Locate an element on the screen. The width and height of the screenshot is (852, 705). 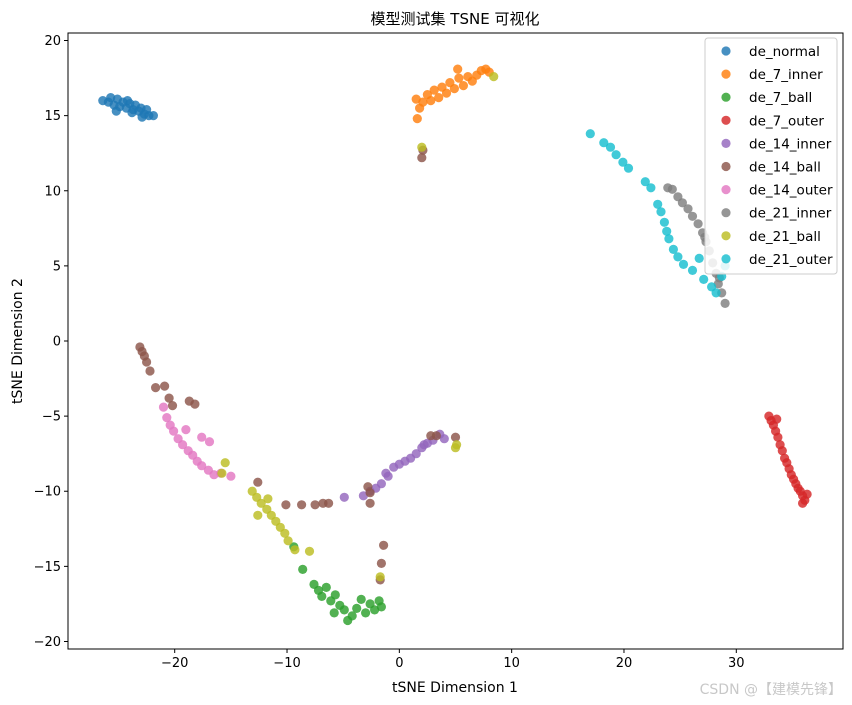
y-tick-label: 0 is located at coordinates (57, 342).